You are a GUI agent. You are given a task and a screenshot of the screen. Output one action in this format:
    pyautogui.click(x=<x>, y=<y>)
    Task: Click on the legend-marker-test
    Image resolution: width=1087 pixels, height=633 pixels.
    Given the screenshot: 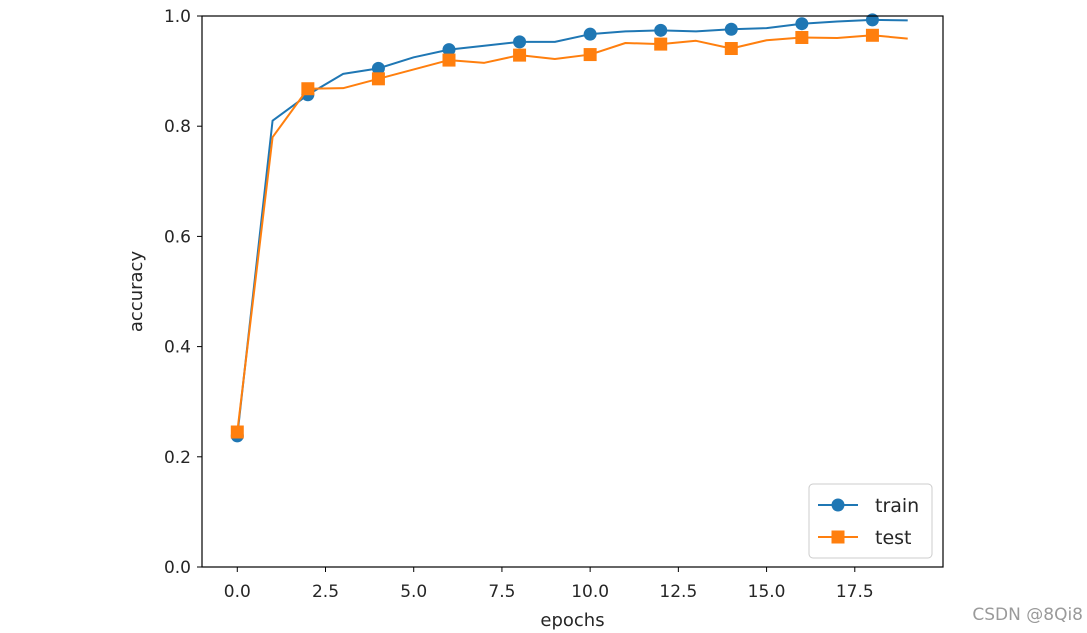 What is the action you would take?
    pyautogui.click(x=838, y=537)
    